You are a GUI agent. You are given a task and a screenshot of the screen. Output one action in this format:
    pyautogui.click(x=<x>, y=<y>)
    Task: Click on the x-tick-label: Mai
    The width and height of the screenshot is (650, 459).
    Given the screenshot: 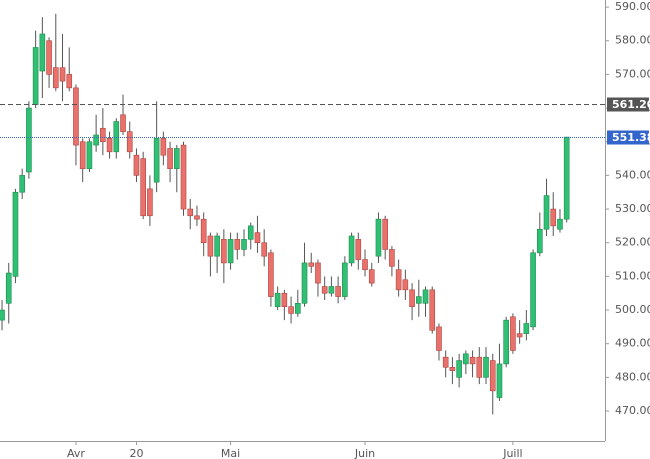 What is the action you would take?
    pyautogui.click(x=230, y=453)
    